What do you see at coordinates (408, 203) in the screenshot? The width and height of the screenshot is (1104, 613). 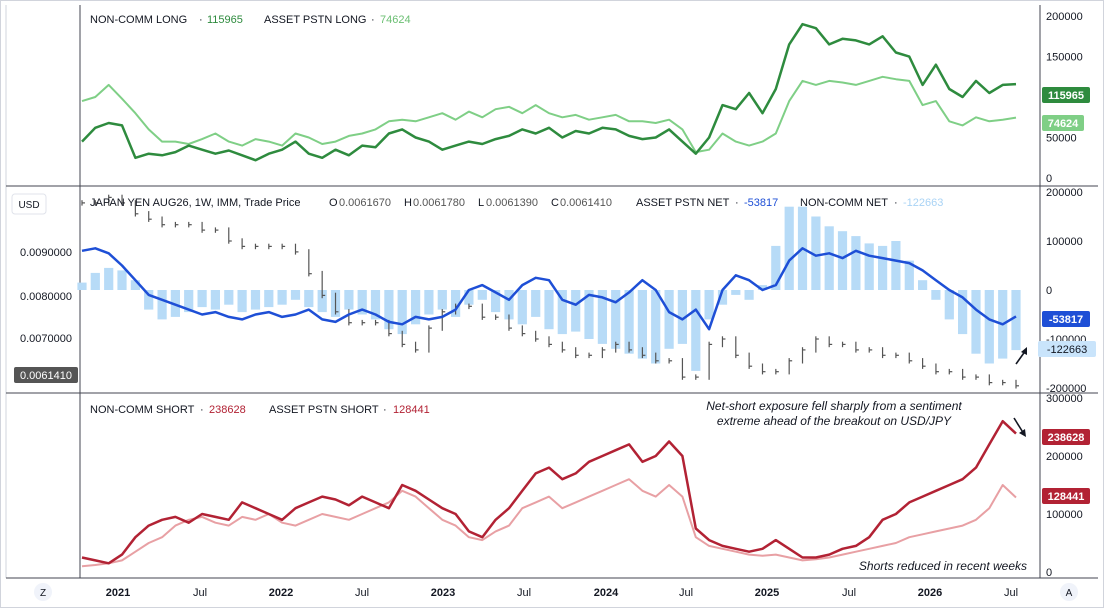 I see `ohlc-h-label: H` at bounding box center [408, 203].